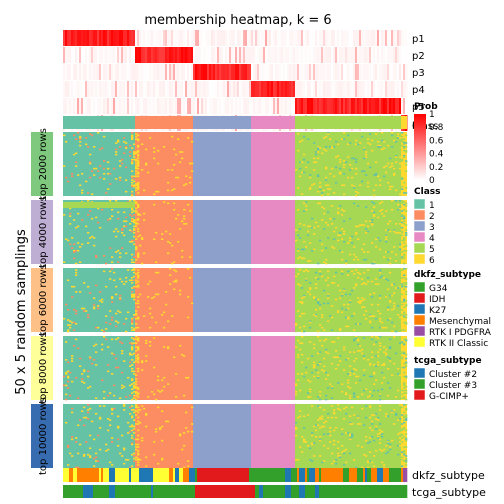  I want to click on class-legend-swatch, so click(419, 204).